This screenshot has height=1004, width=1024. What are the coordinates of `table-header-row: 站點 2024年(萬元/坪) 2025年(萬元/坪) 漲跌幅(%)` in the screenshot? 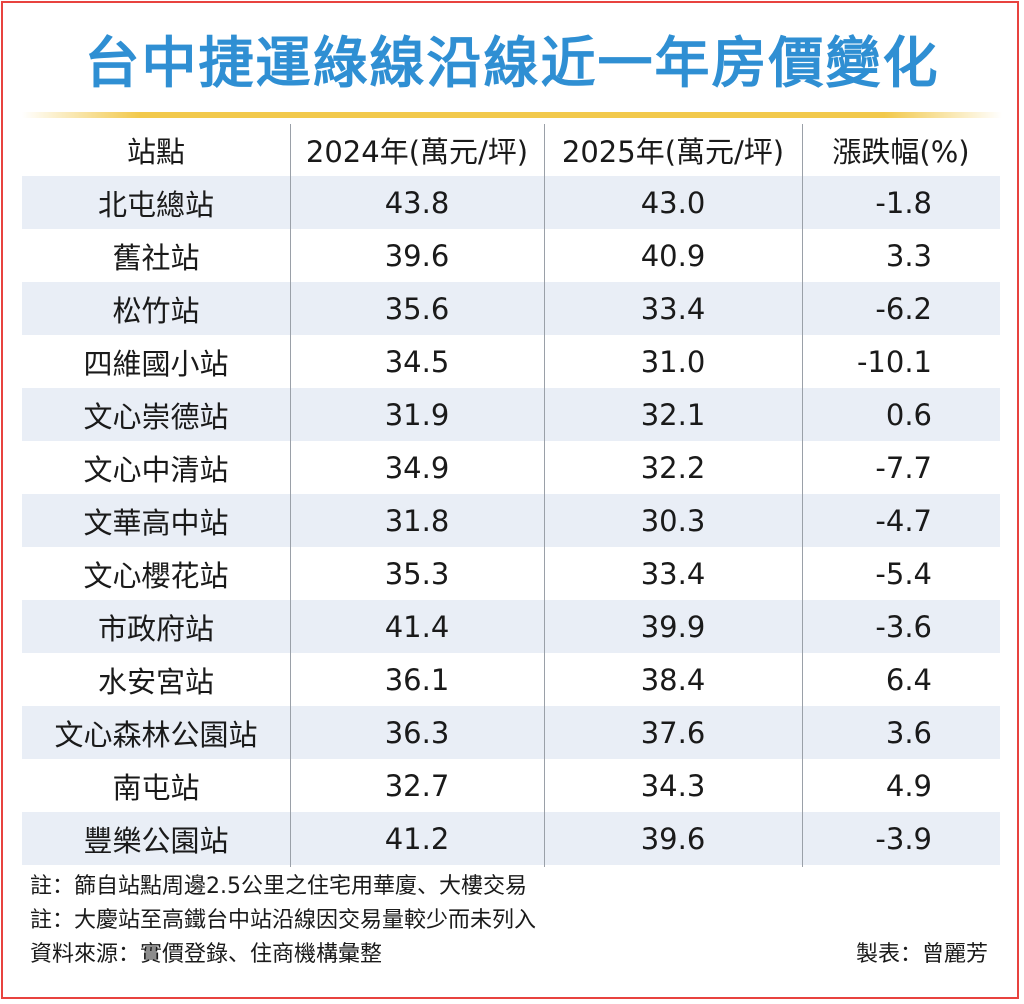 It's located at (511, 150).